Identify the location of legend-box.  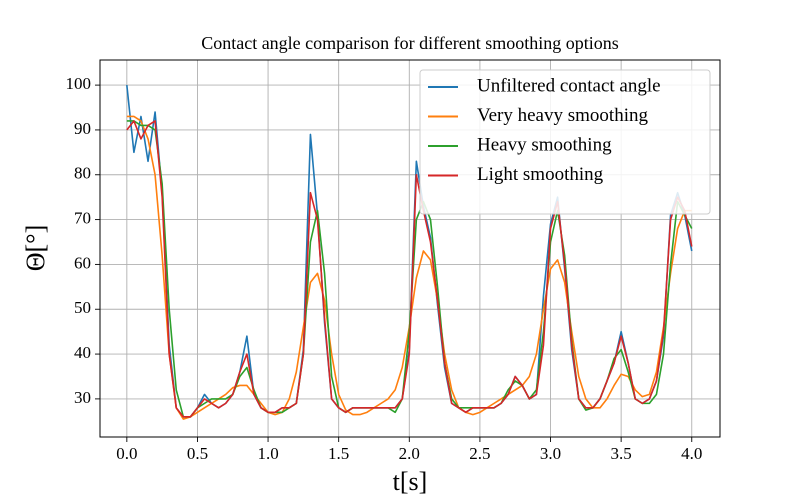
(565, 142).